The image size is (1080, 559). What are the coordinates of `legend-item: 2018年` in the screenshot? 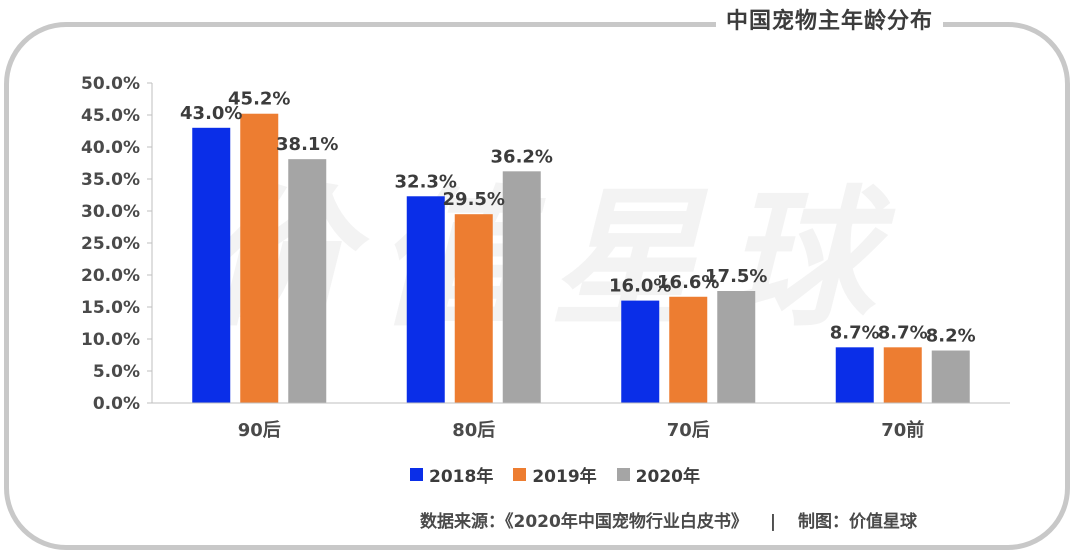 It's located at (451, 474).